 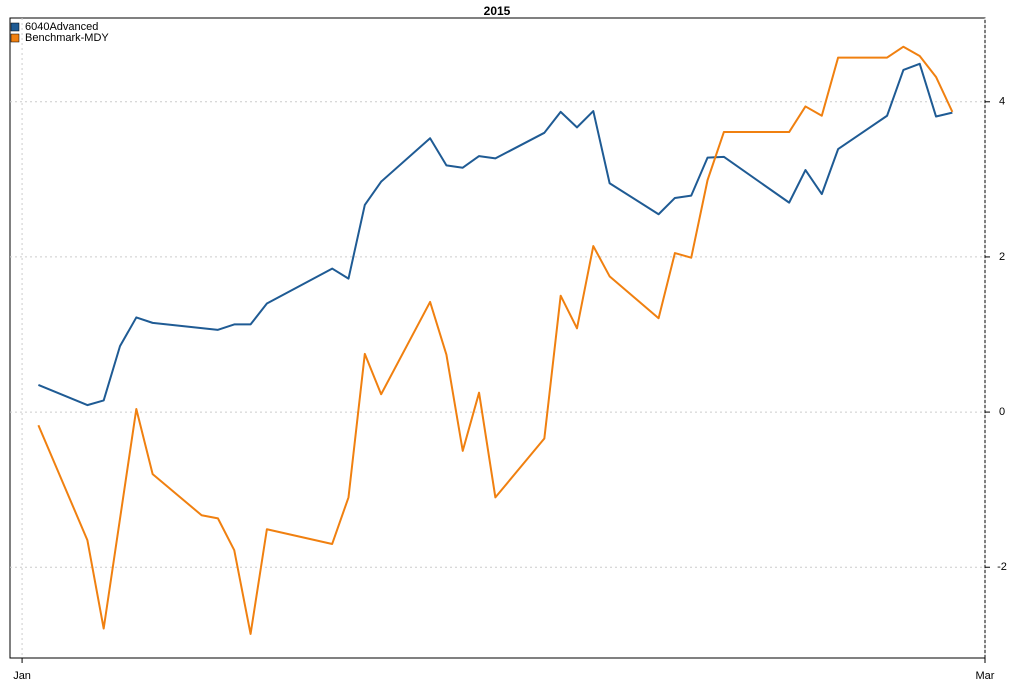 What do you see at coordinates (1002, 567) in the screenshot?
I see `y-tick-label: -2` at bounding box center [1002, 567].